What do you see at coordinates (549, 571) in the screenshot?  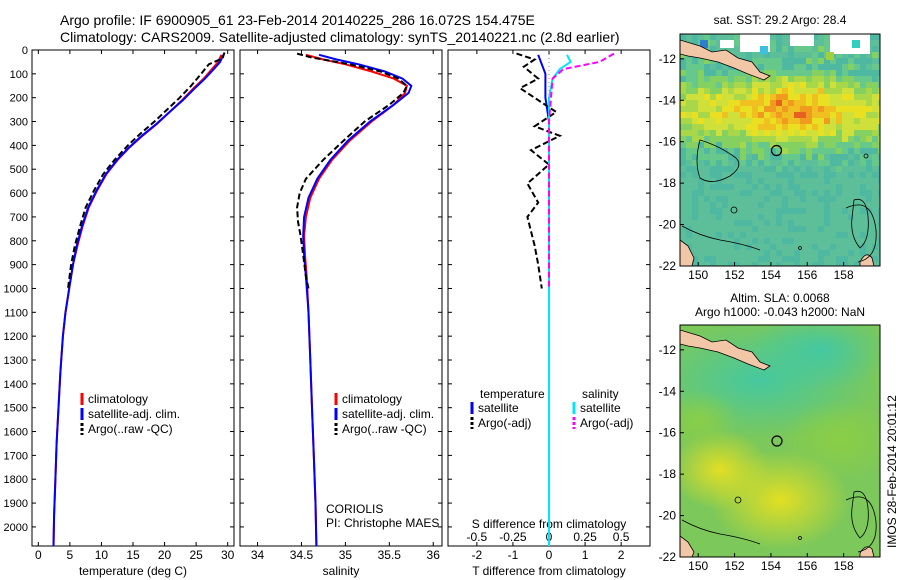 I see `x-axis-label: T difference from climatology` at bounding box center [549, 571].